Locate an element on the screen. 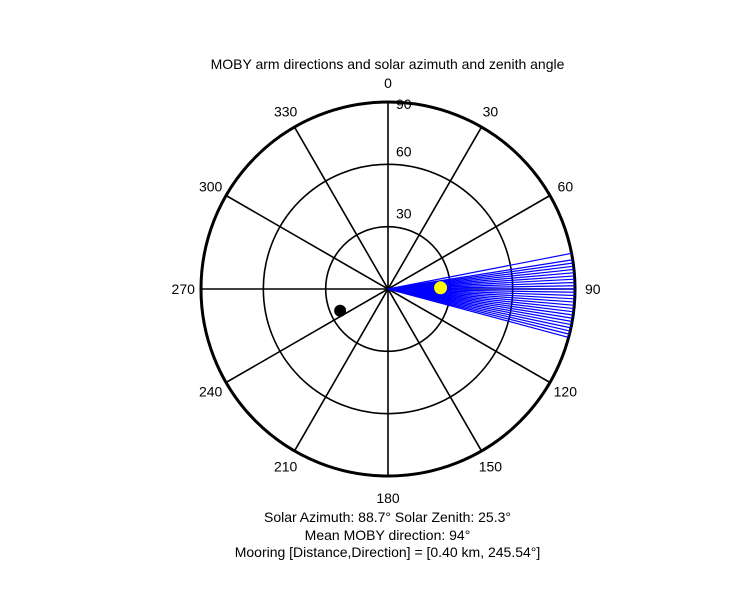 Image resolution: width=750 pixels, height=600 pixels. angle-tick-label-90: 90 is located at coordinates (593, 289).